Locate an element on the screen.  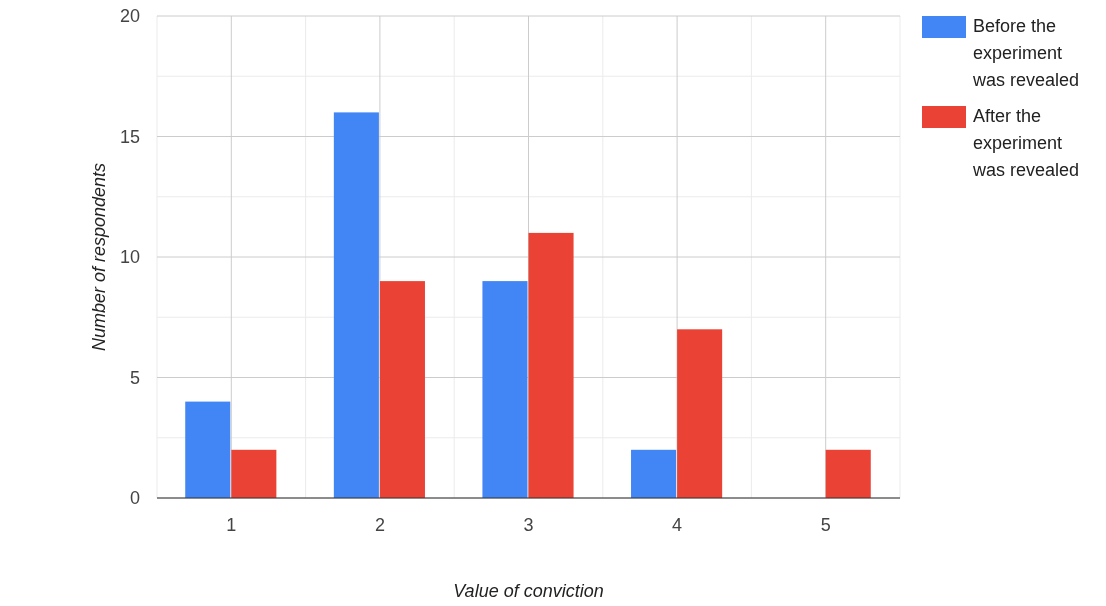
y-tick-label: 10 is located at coordinates (129, 257).